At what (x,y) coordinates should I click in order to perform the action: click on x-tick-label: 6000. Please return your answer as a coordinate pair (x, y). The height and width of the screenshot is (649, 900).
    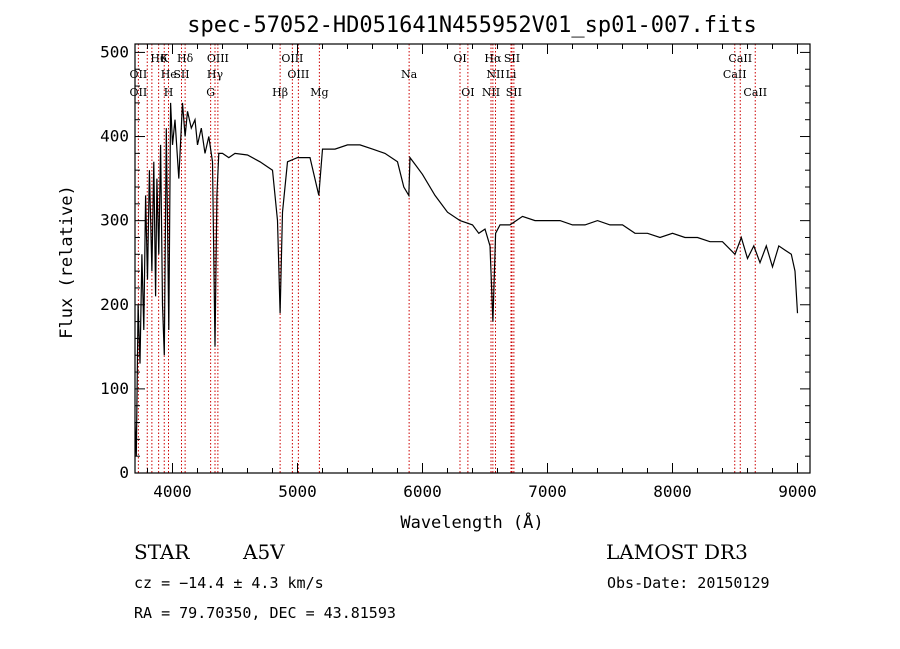
    Looking at the image, I should click on (422, 491).